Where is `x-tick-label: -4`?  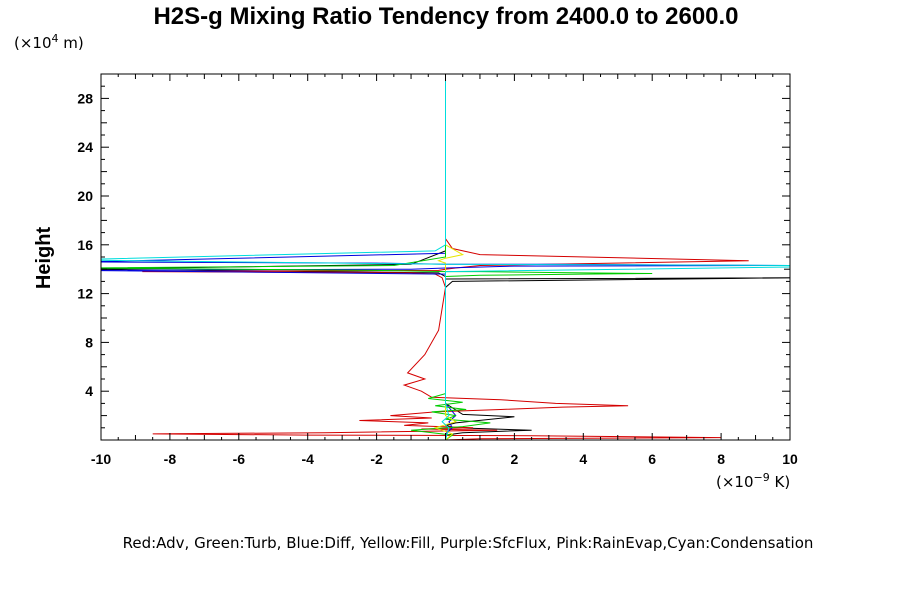
x-tick-label: -4 is located at coordinates (307, 459).